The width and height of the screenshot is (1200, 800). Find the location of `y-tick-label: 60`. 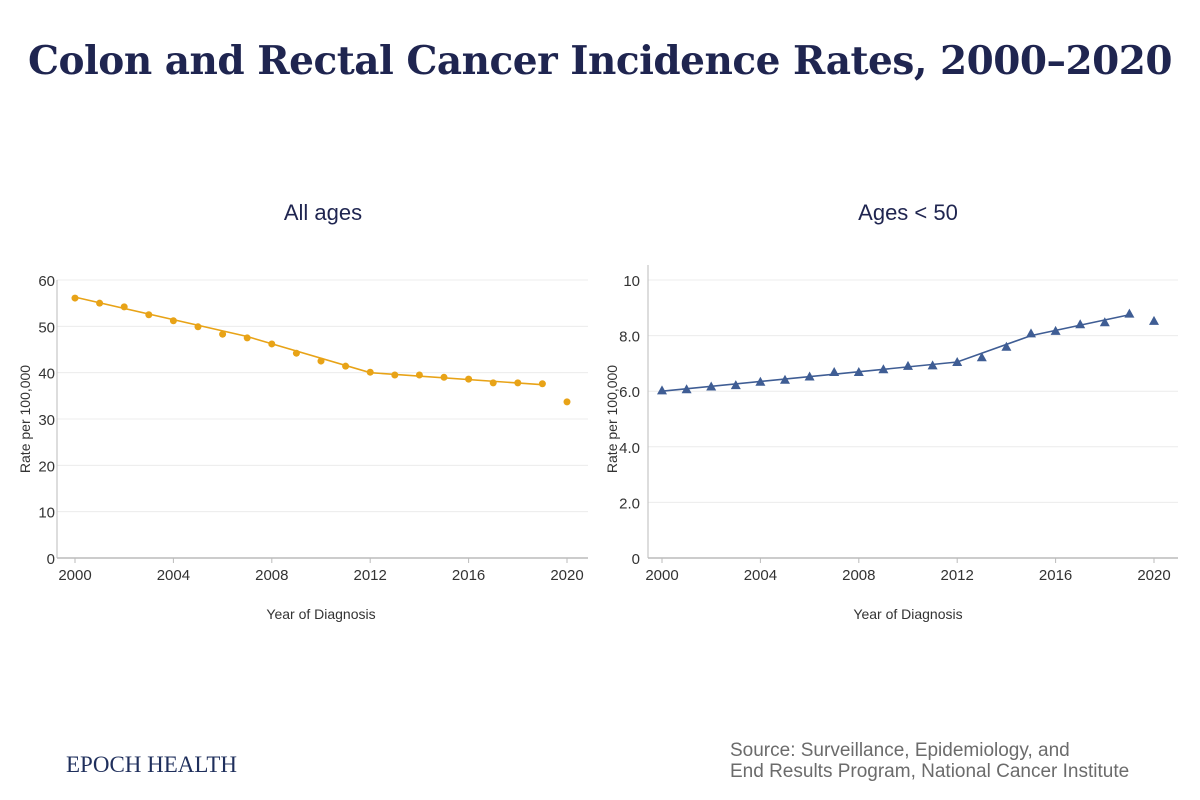

y-tick-label: 60 is located at coordinates (46, 281).